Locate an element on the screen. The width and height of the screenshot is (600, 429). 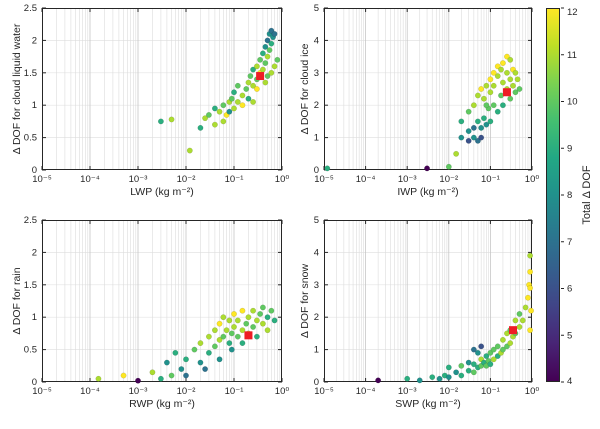
y-axis-label-cloud-liquid-water: Δ DOF for cloud liquid water is located at coordinates (17, 89).